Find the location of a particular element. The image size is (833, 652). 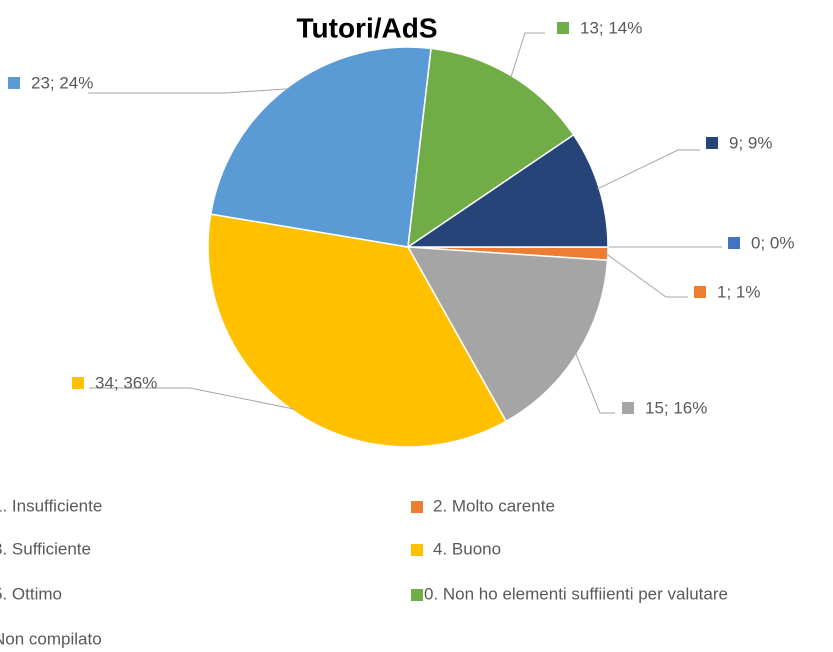

data-label: 0; 0% is located at coordinates (772, 242).